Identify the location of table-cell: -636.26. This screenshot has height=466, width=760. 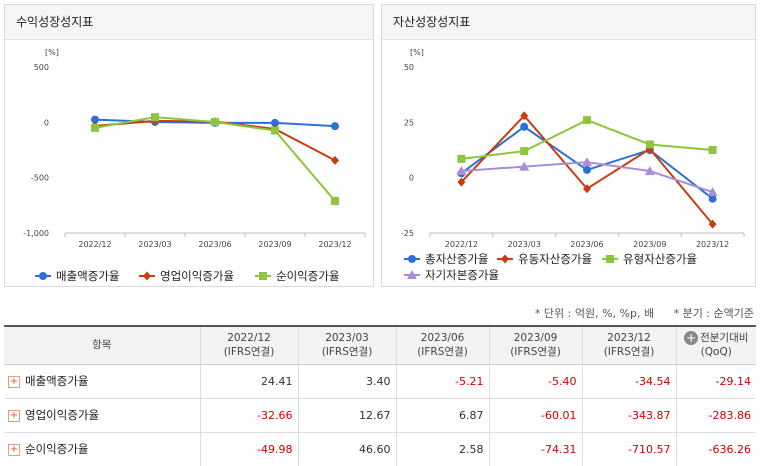
(715, 449).